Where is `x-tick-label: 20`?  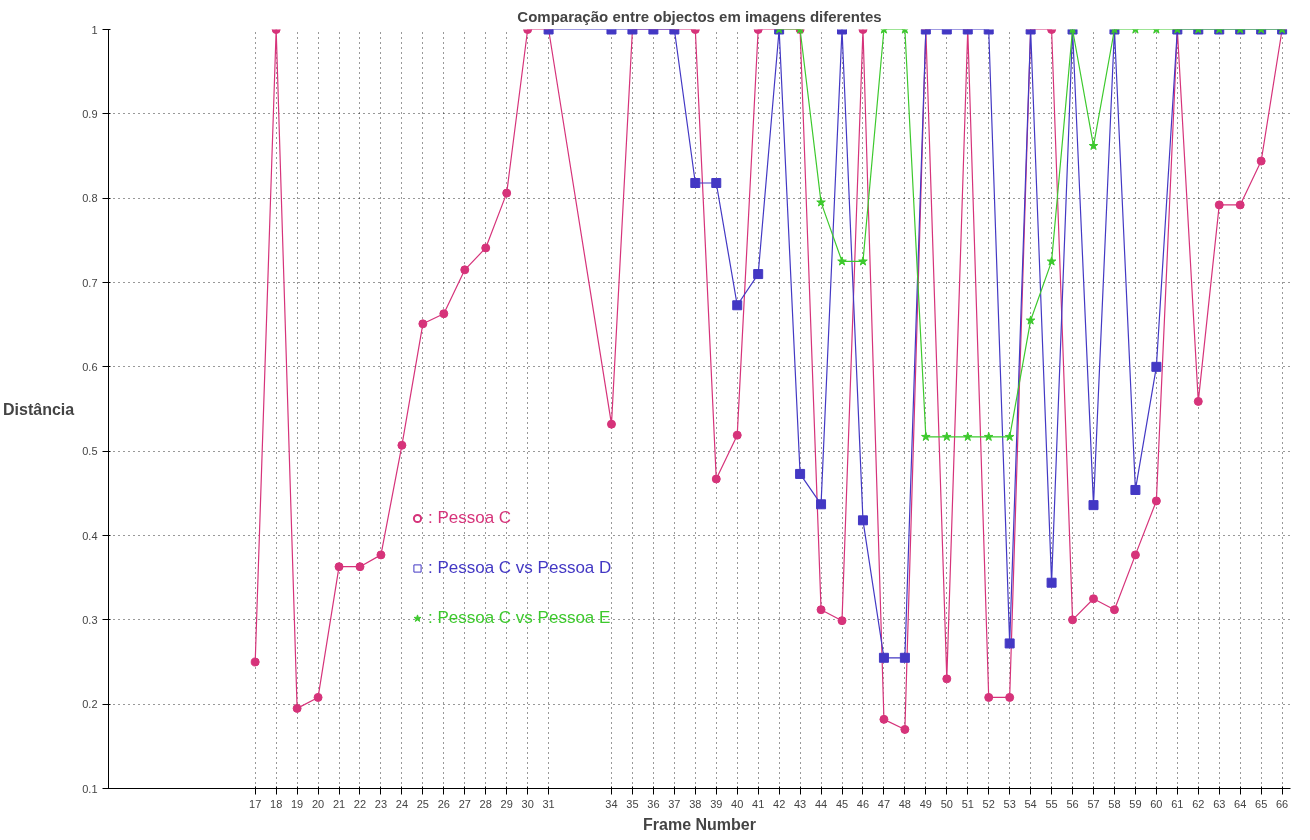 x-tick-label: 20 is located at coordinates (318, 803).